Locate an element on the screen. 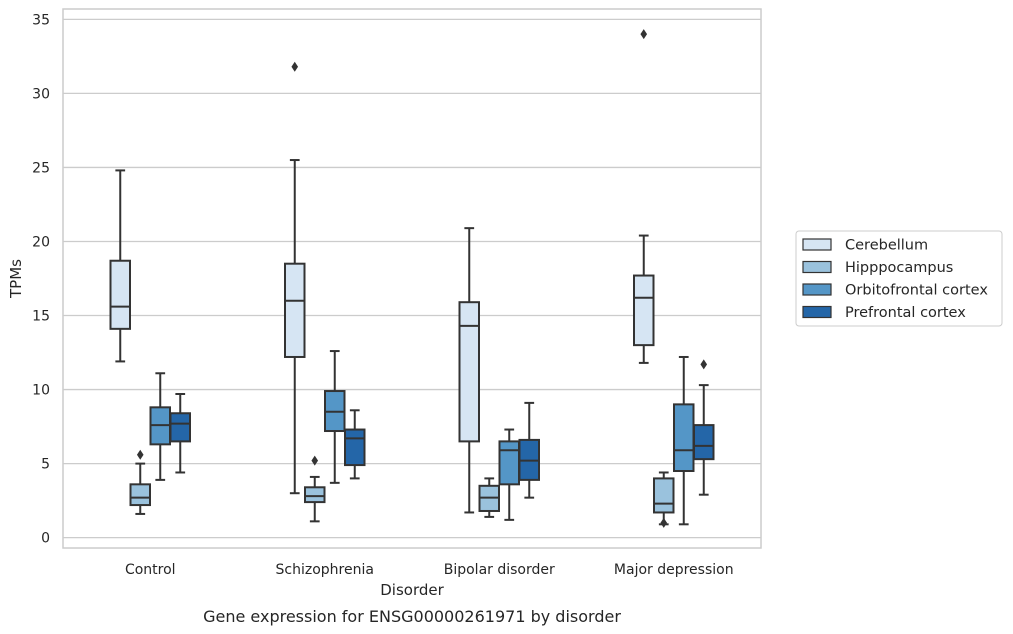 This screenshot has height=634, width=1013. legend-label: Cerebellum is located at coordinates (886, 246).